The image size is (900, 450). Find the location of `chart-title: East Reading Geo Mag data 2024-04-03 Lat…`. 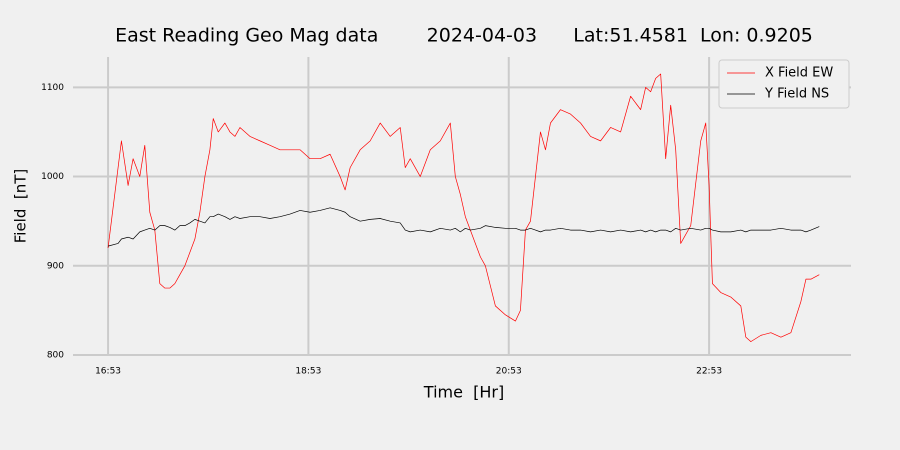

chart-title: East Reading Geo Mag data 2024-04-03 Lat… is located at coordinates (464, 36).